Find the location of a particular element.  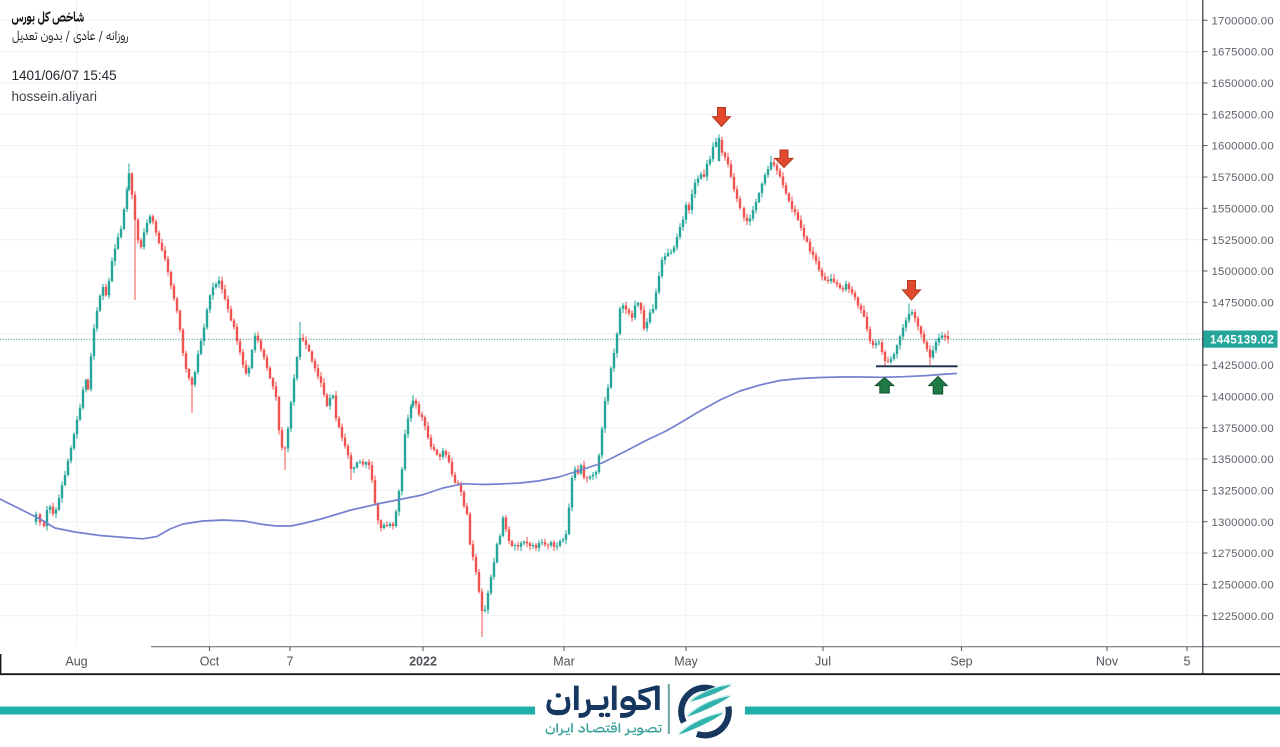

svg-text: 1445139.02 is located at coordinates (1242, 339).